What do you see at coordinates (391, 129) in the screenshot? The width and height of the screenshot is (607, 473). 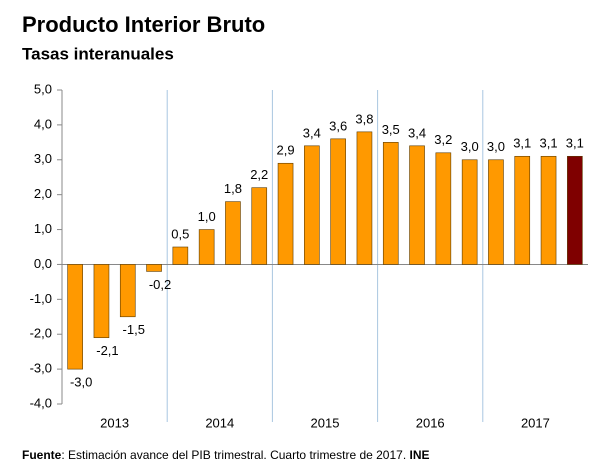 I see `data-label: 3,5` at bounding box center [391, 129].